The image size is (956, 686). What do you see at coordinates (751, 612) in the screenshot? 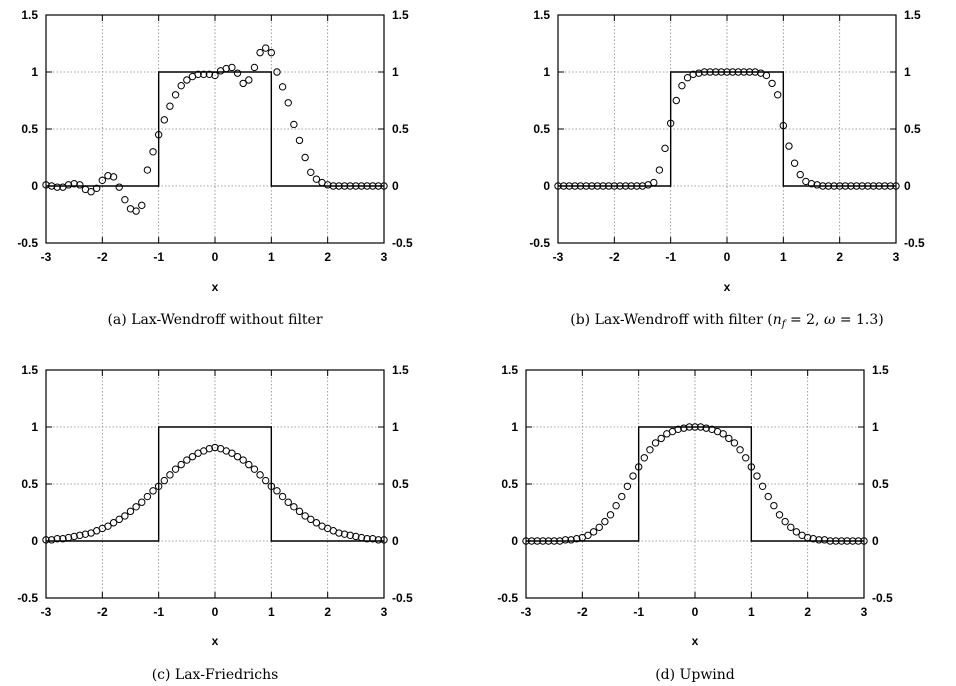
I see `x-tick-label: 1` at bounding box center [751, 612].